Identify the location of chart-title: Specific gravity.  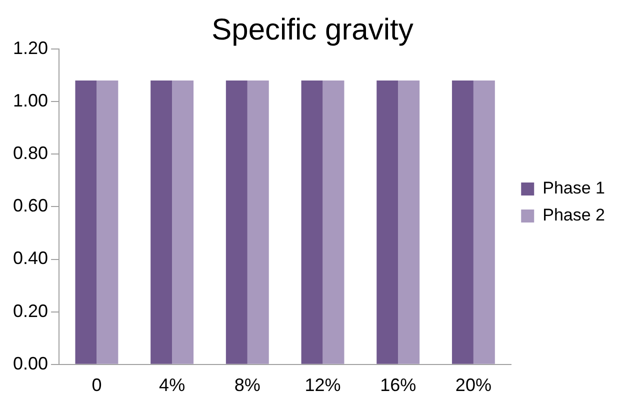
(313, 29).